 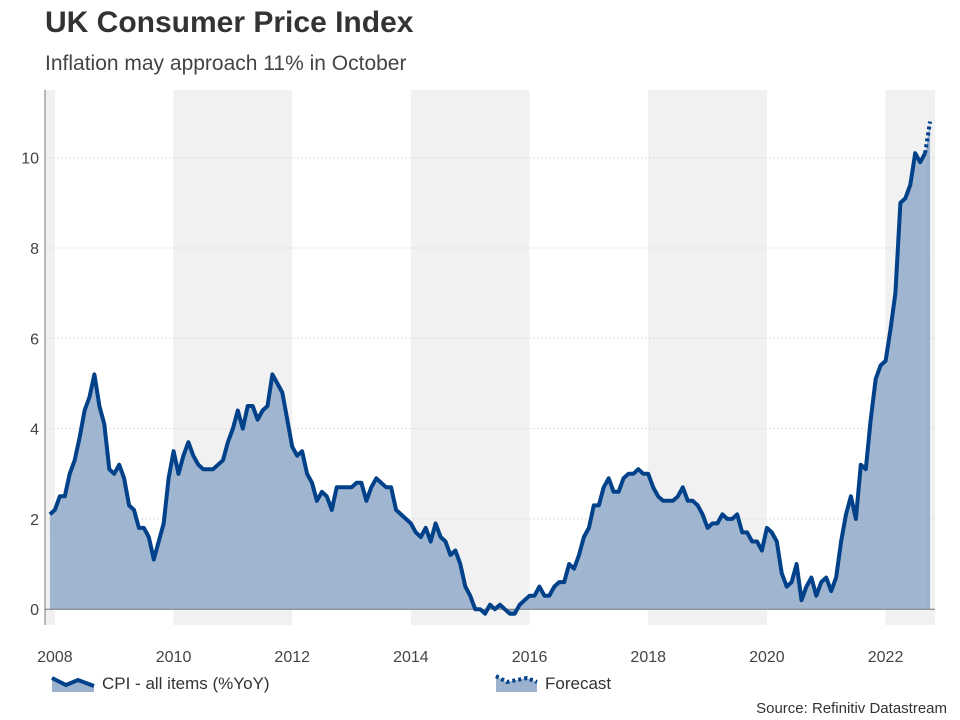 What do you see at coordinates (851, 708) in the screenshot?
I see `source-note: Source: Refinitiv Datastream` at bounding box center [851, 708].